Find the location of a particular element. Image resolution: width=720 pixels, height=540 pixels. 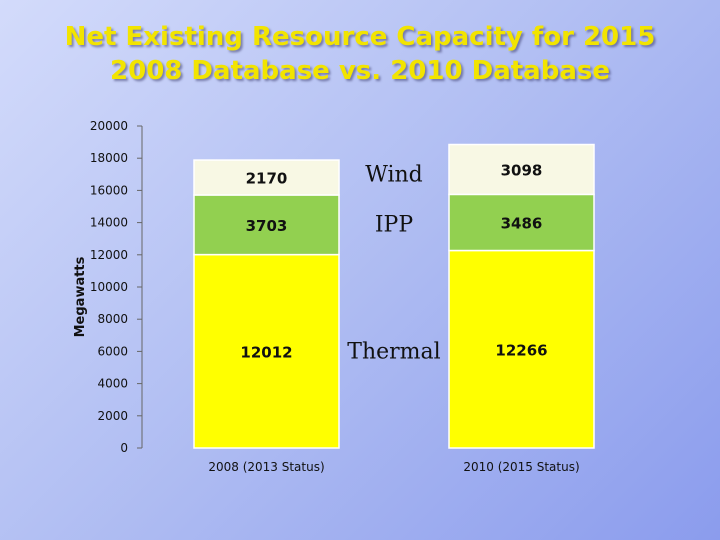

y-tick-label: 16000 is located at coordinates (109, 190).